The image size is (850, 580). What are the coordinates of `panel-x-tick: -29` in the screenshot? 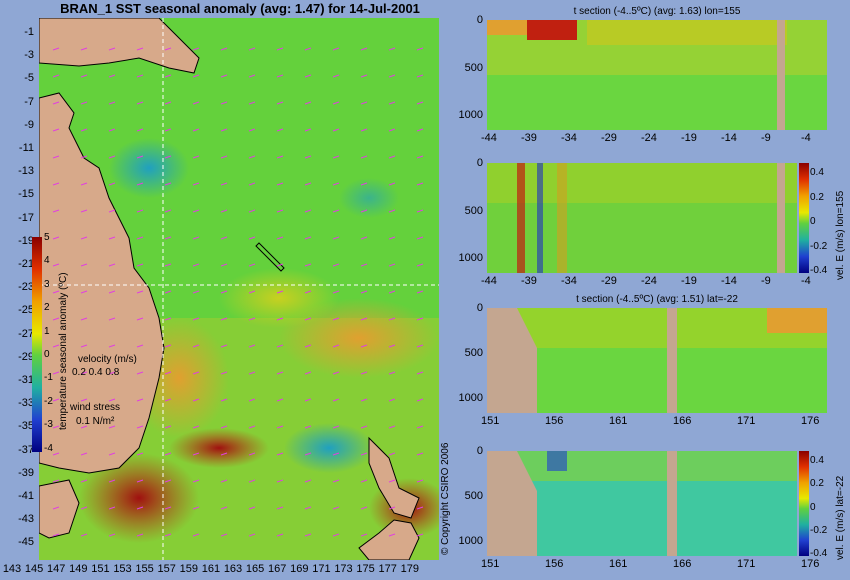 It's located at (609, 138).